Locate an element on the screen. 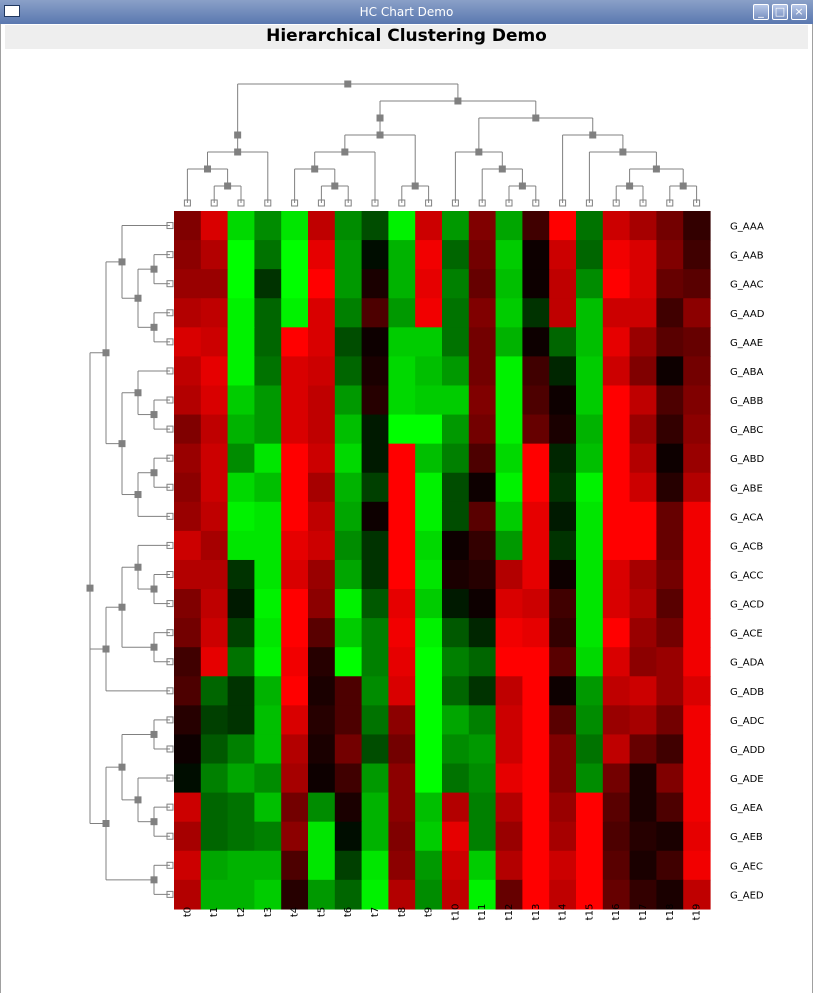 This screenshot has width=813, height=993. row-label: G_AAD is located at coordinates (747, 314).